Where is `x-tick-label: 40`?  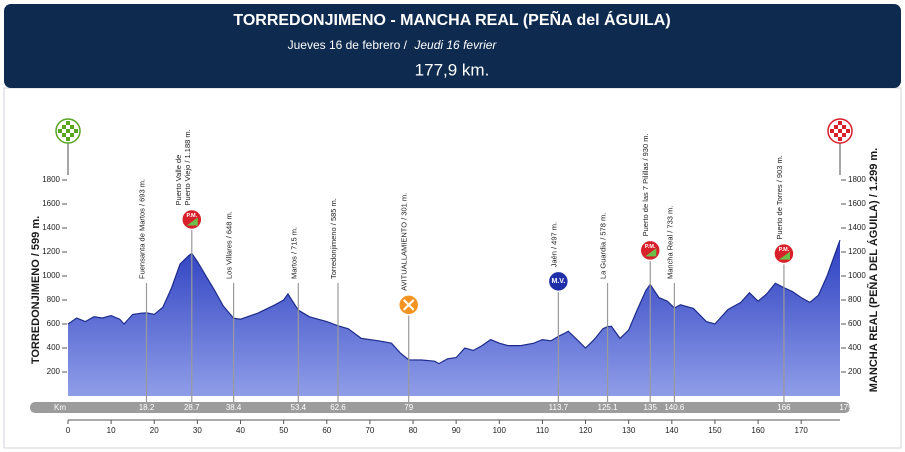 x-tick-label: 40 is located at coordinates (240, 430).